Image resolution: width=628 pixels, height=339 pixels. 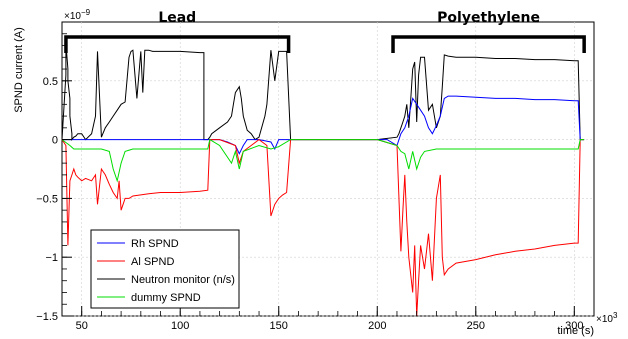 I want to click on x-axis-title: time (s), so click(x=575, y=331).